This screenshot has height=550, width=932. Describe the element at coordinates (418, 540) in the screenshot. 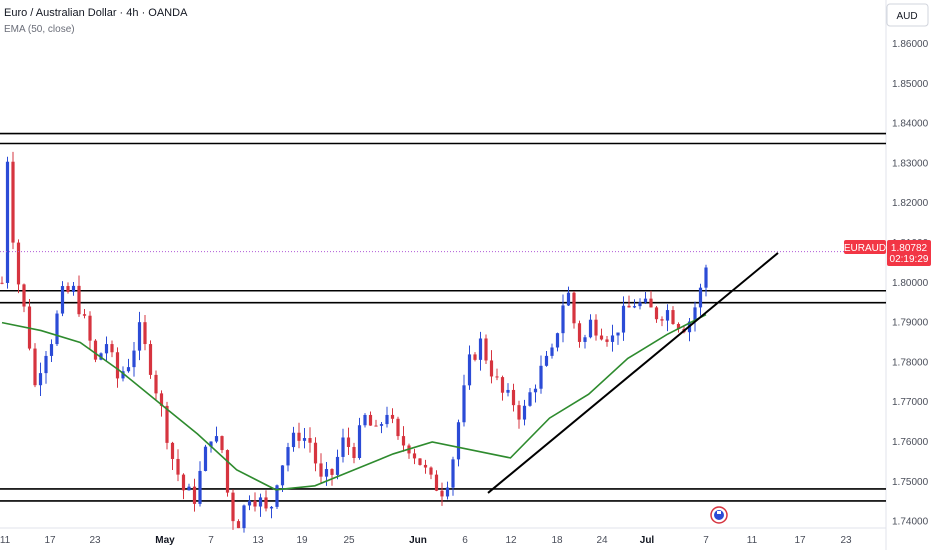

I see `time-tick-label: Jun` at that location.